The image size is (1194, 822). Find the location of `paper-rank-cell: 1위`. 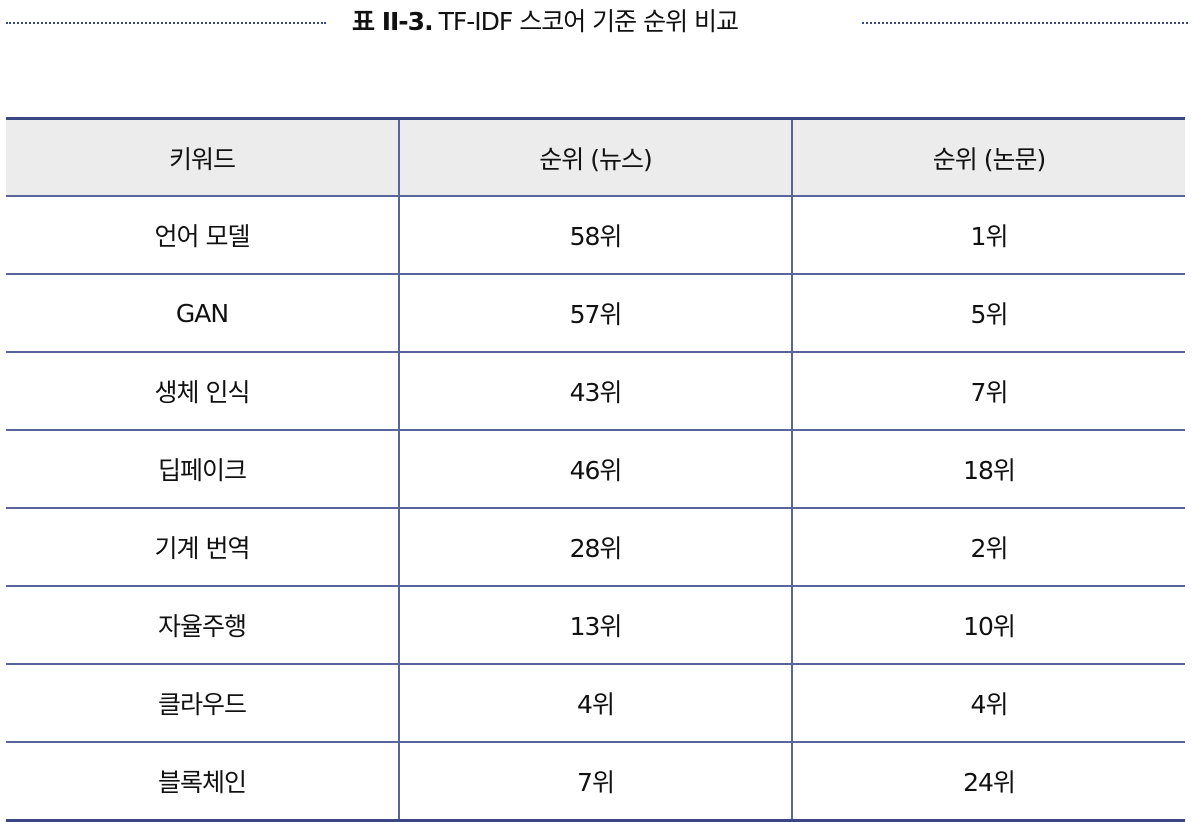

paper-rank-cell: 1위 is located at coordinates (988, 235).